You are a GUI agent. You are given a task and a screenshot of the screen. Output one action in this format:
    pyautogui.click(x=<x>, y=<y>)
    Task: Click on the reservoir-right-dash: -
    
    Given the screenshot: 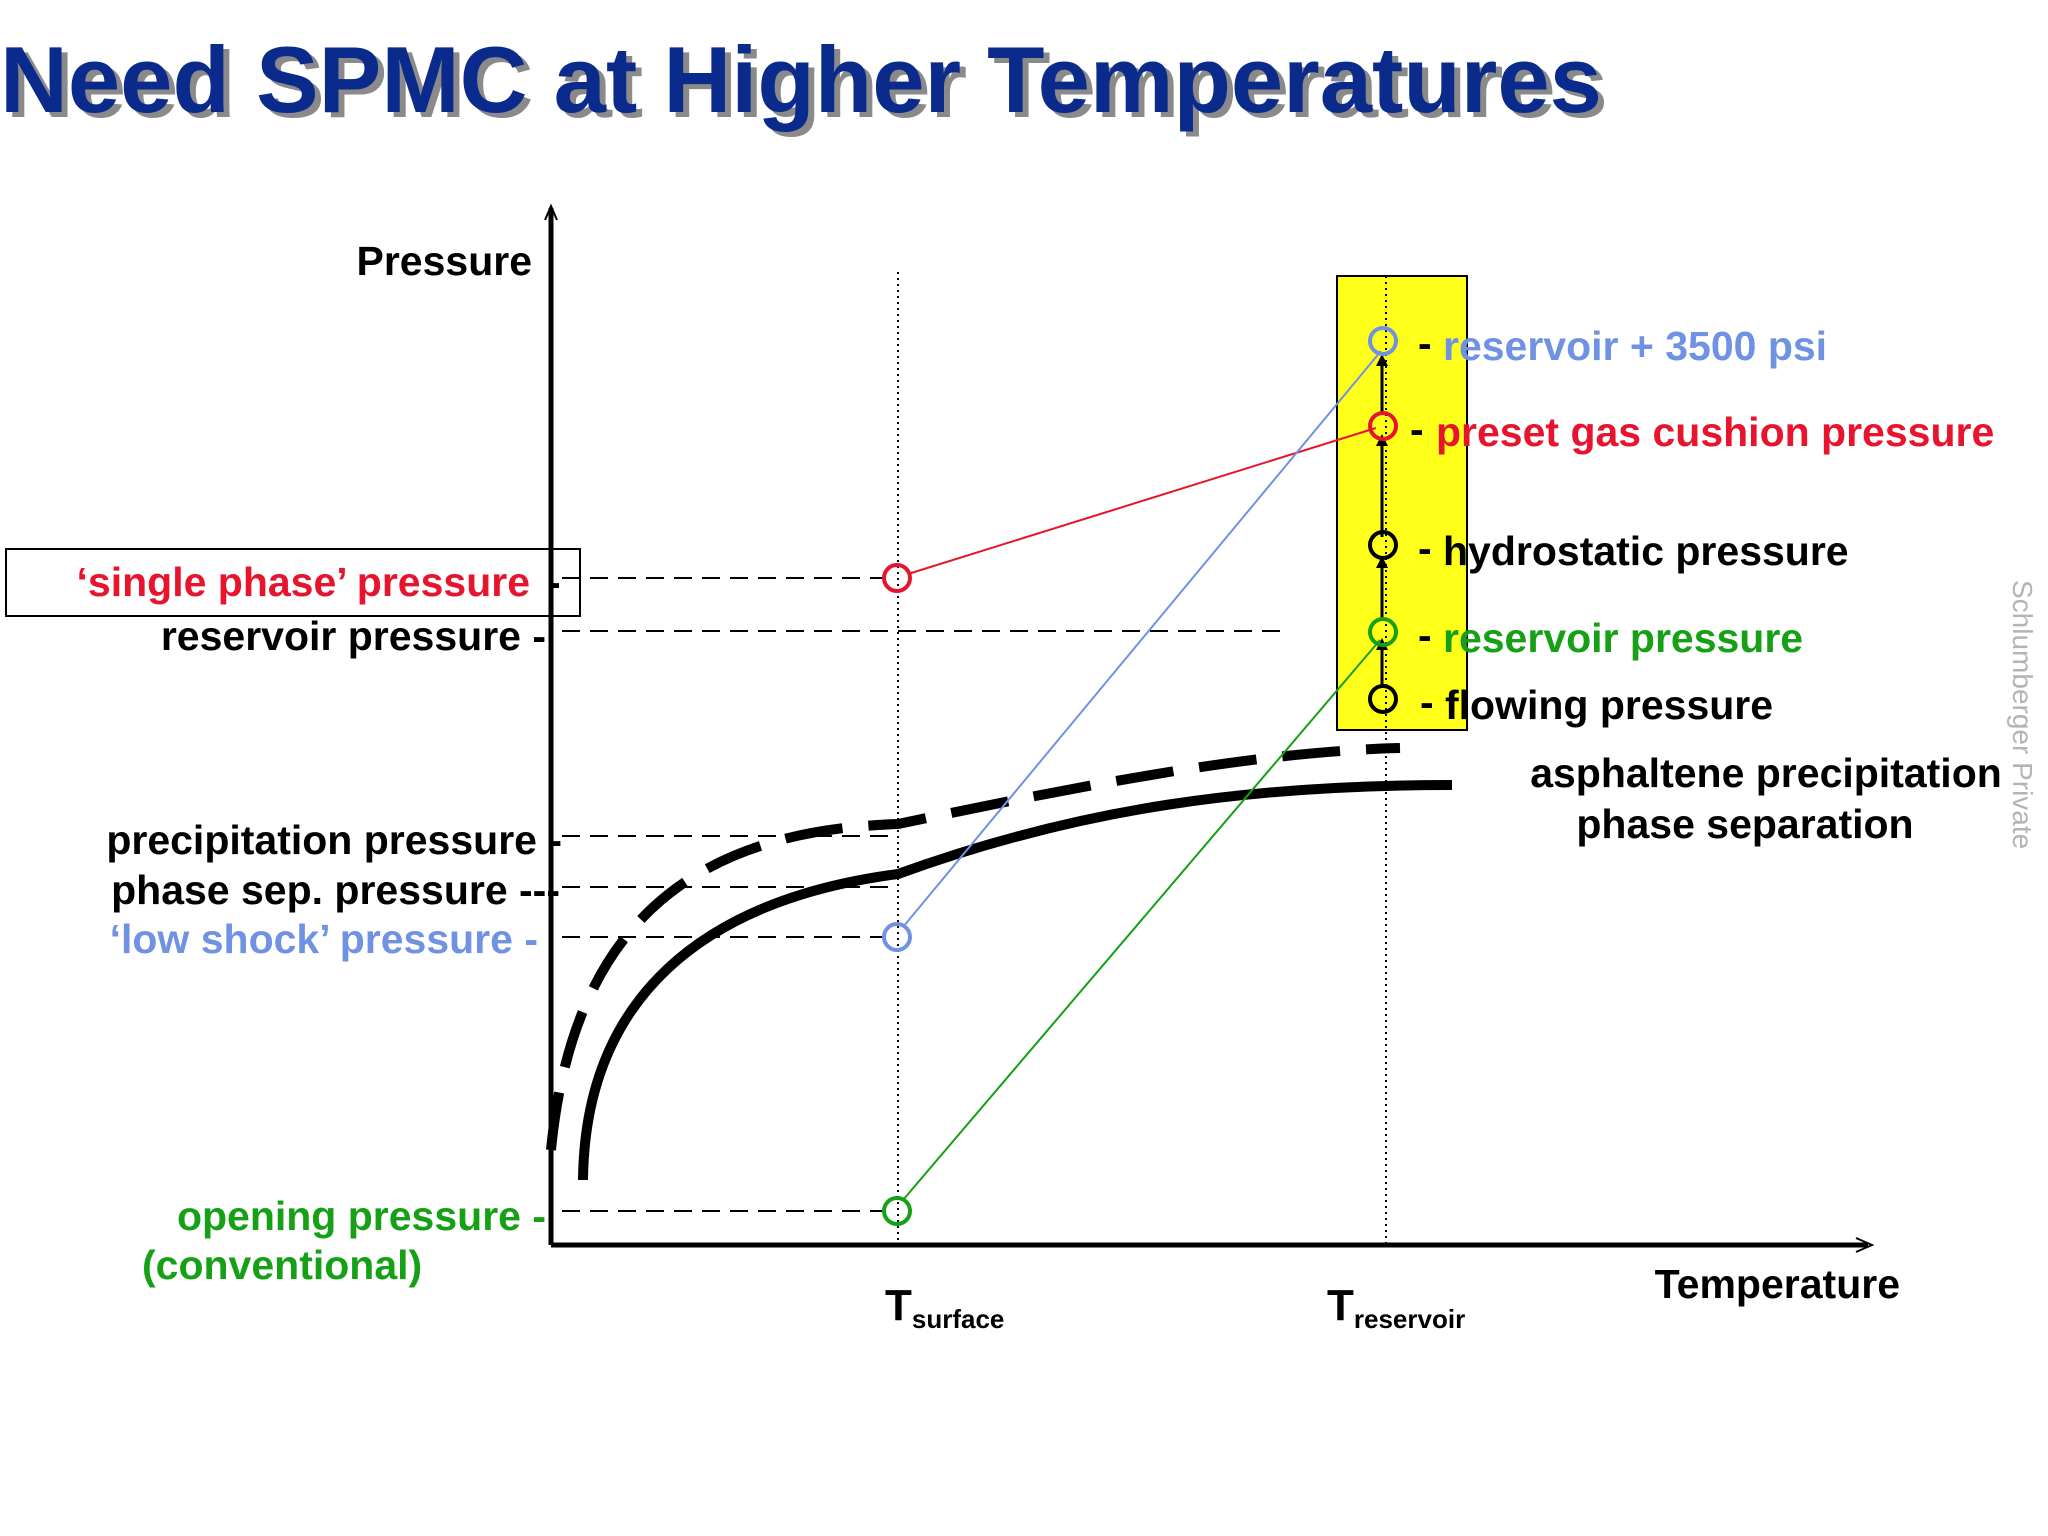 What is the action you would take?
    pyautogui.click(x=1425, y=635)
    